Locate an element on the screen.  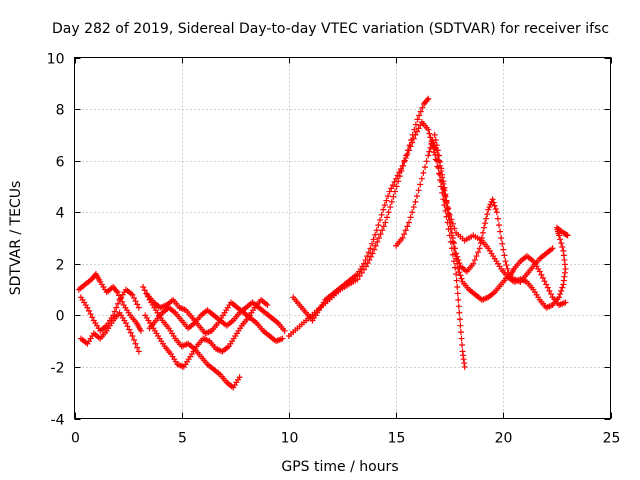
y-tick-label: 8 is located at coordinates (60, 111).